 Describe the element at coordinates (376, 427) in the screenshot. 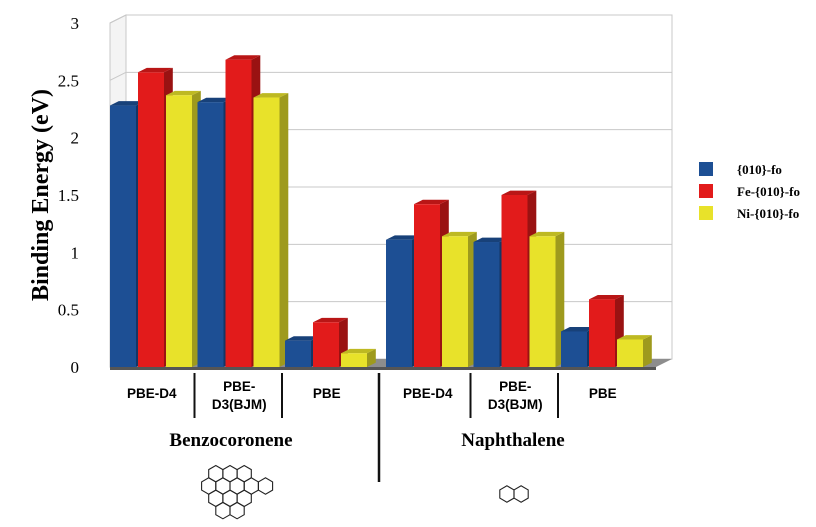

I see `group-separators` at that location.